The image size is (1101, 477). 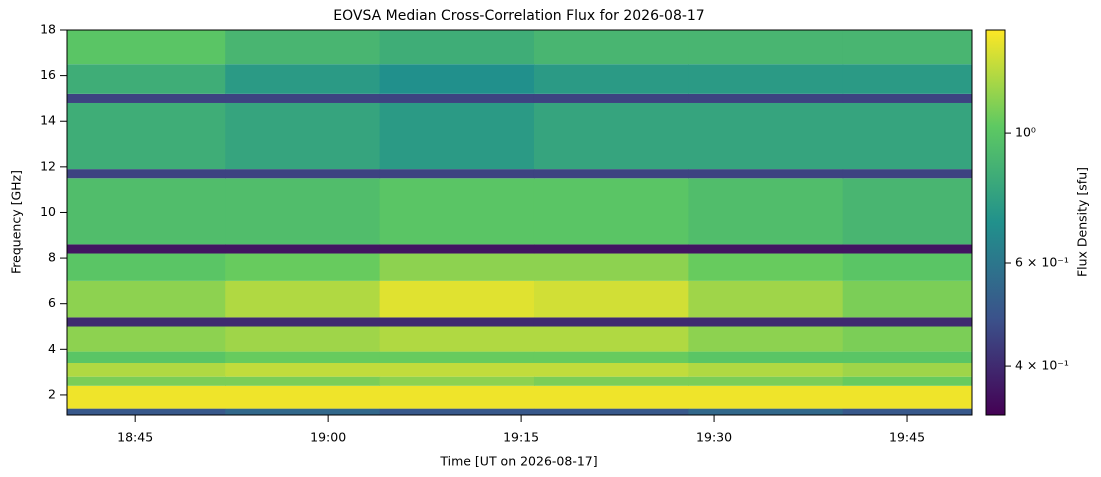 What do you see at coordinates (995, 222) in the screenshot?
I see `colorbar` at bounding box center [995, 222].